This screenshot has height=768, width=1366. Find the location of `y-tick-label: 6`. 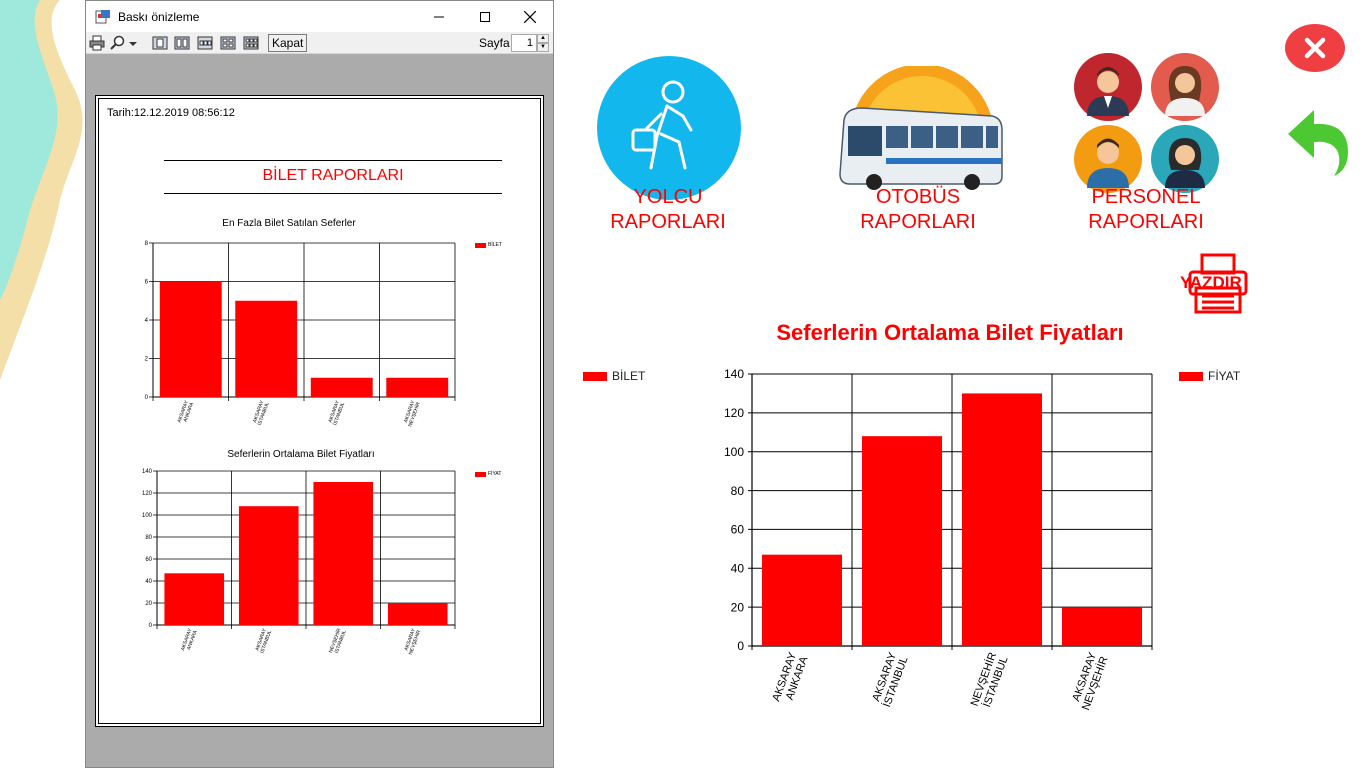

y-tick-label: 6 is located at coordinates (147, 283).